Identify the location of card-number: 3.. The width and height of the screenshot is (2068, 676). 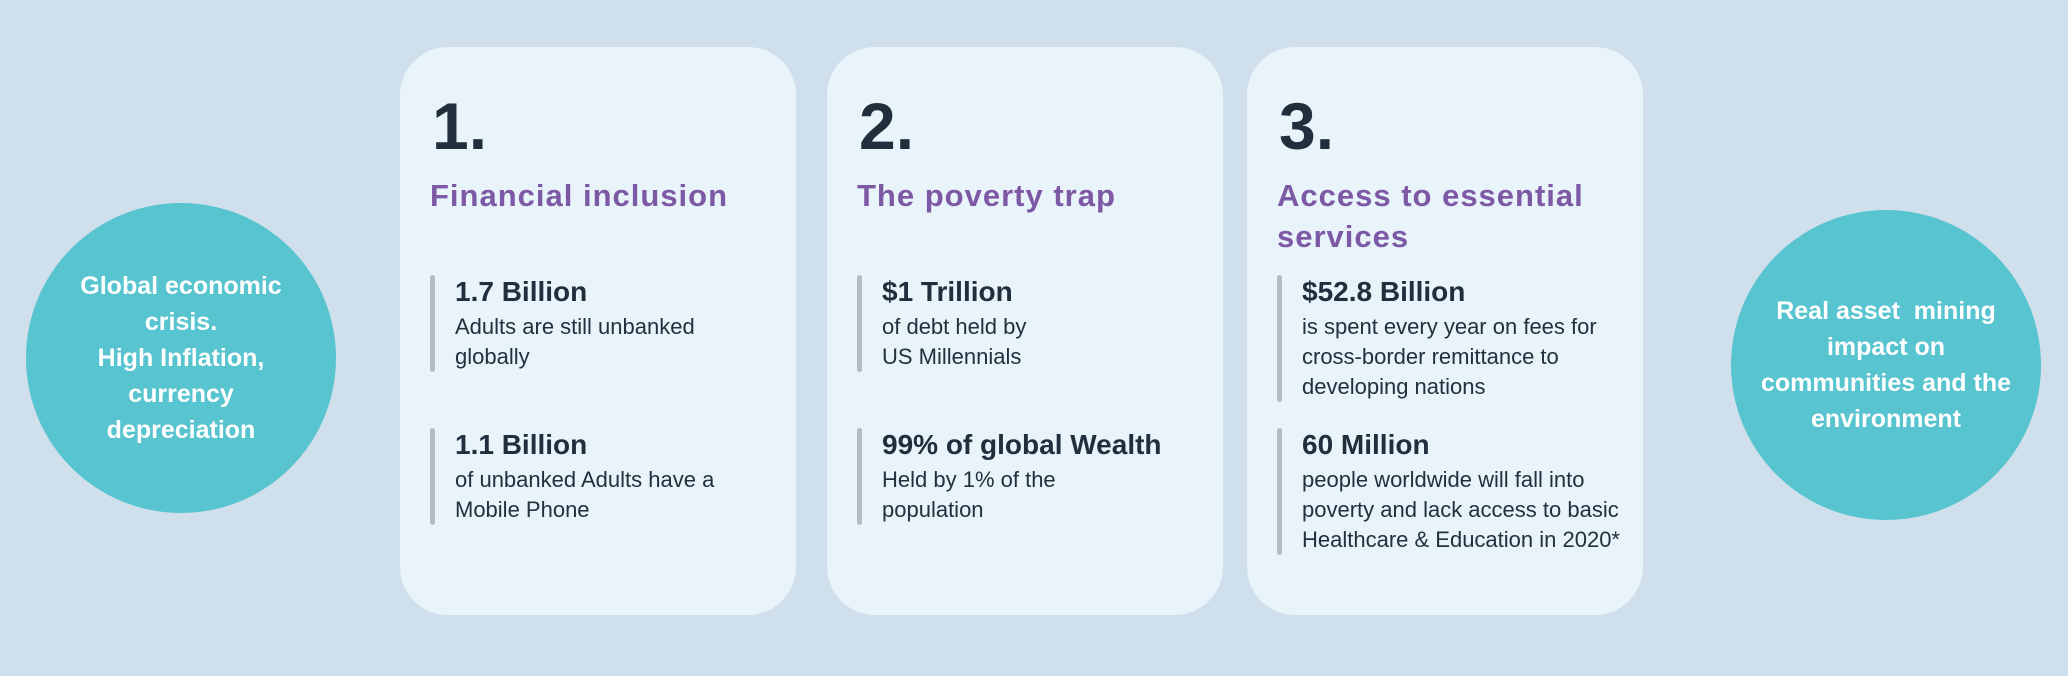
(1307, 126).